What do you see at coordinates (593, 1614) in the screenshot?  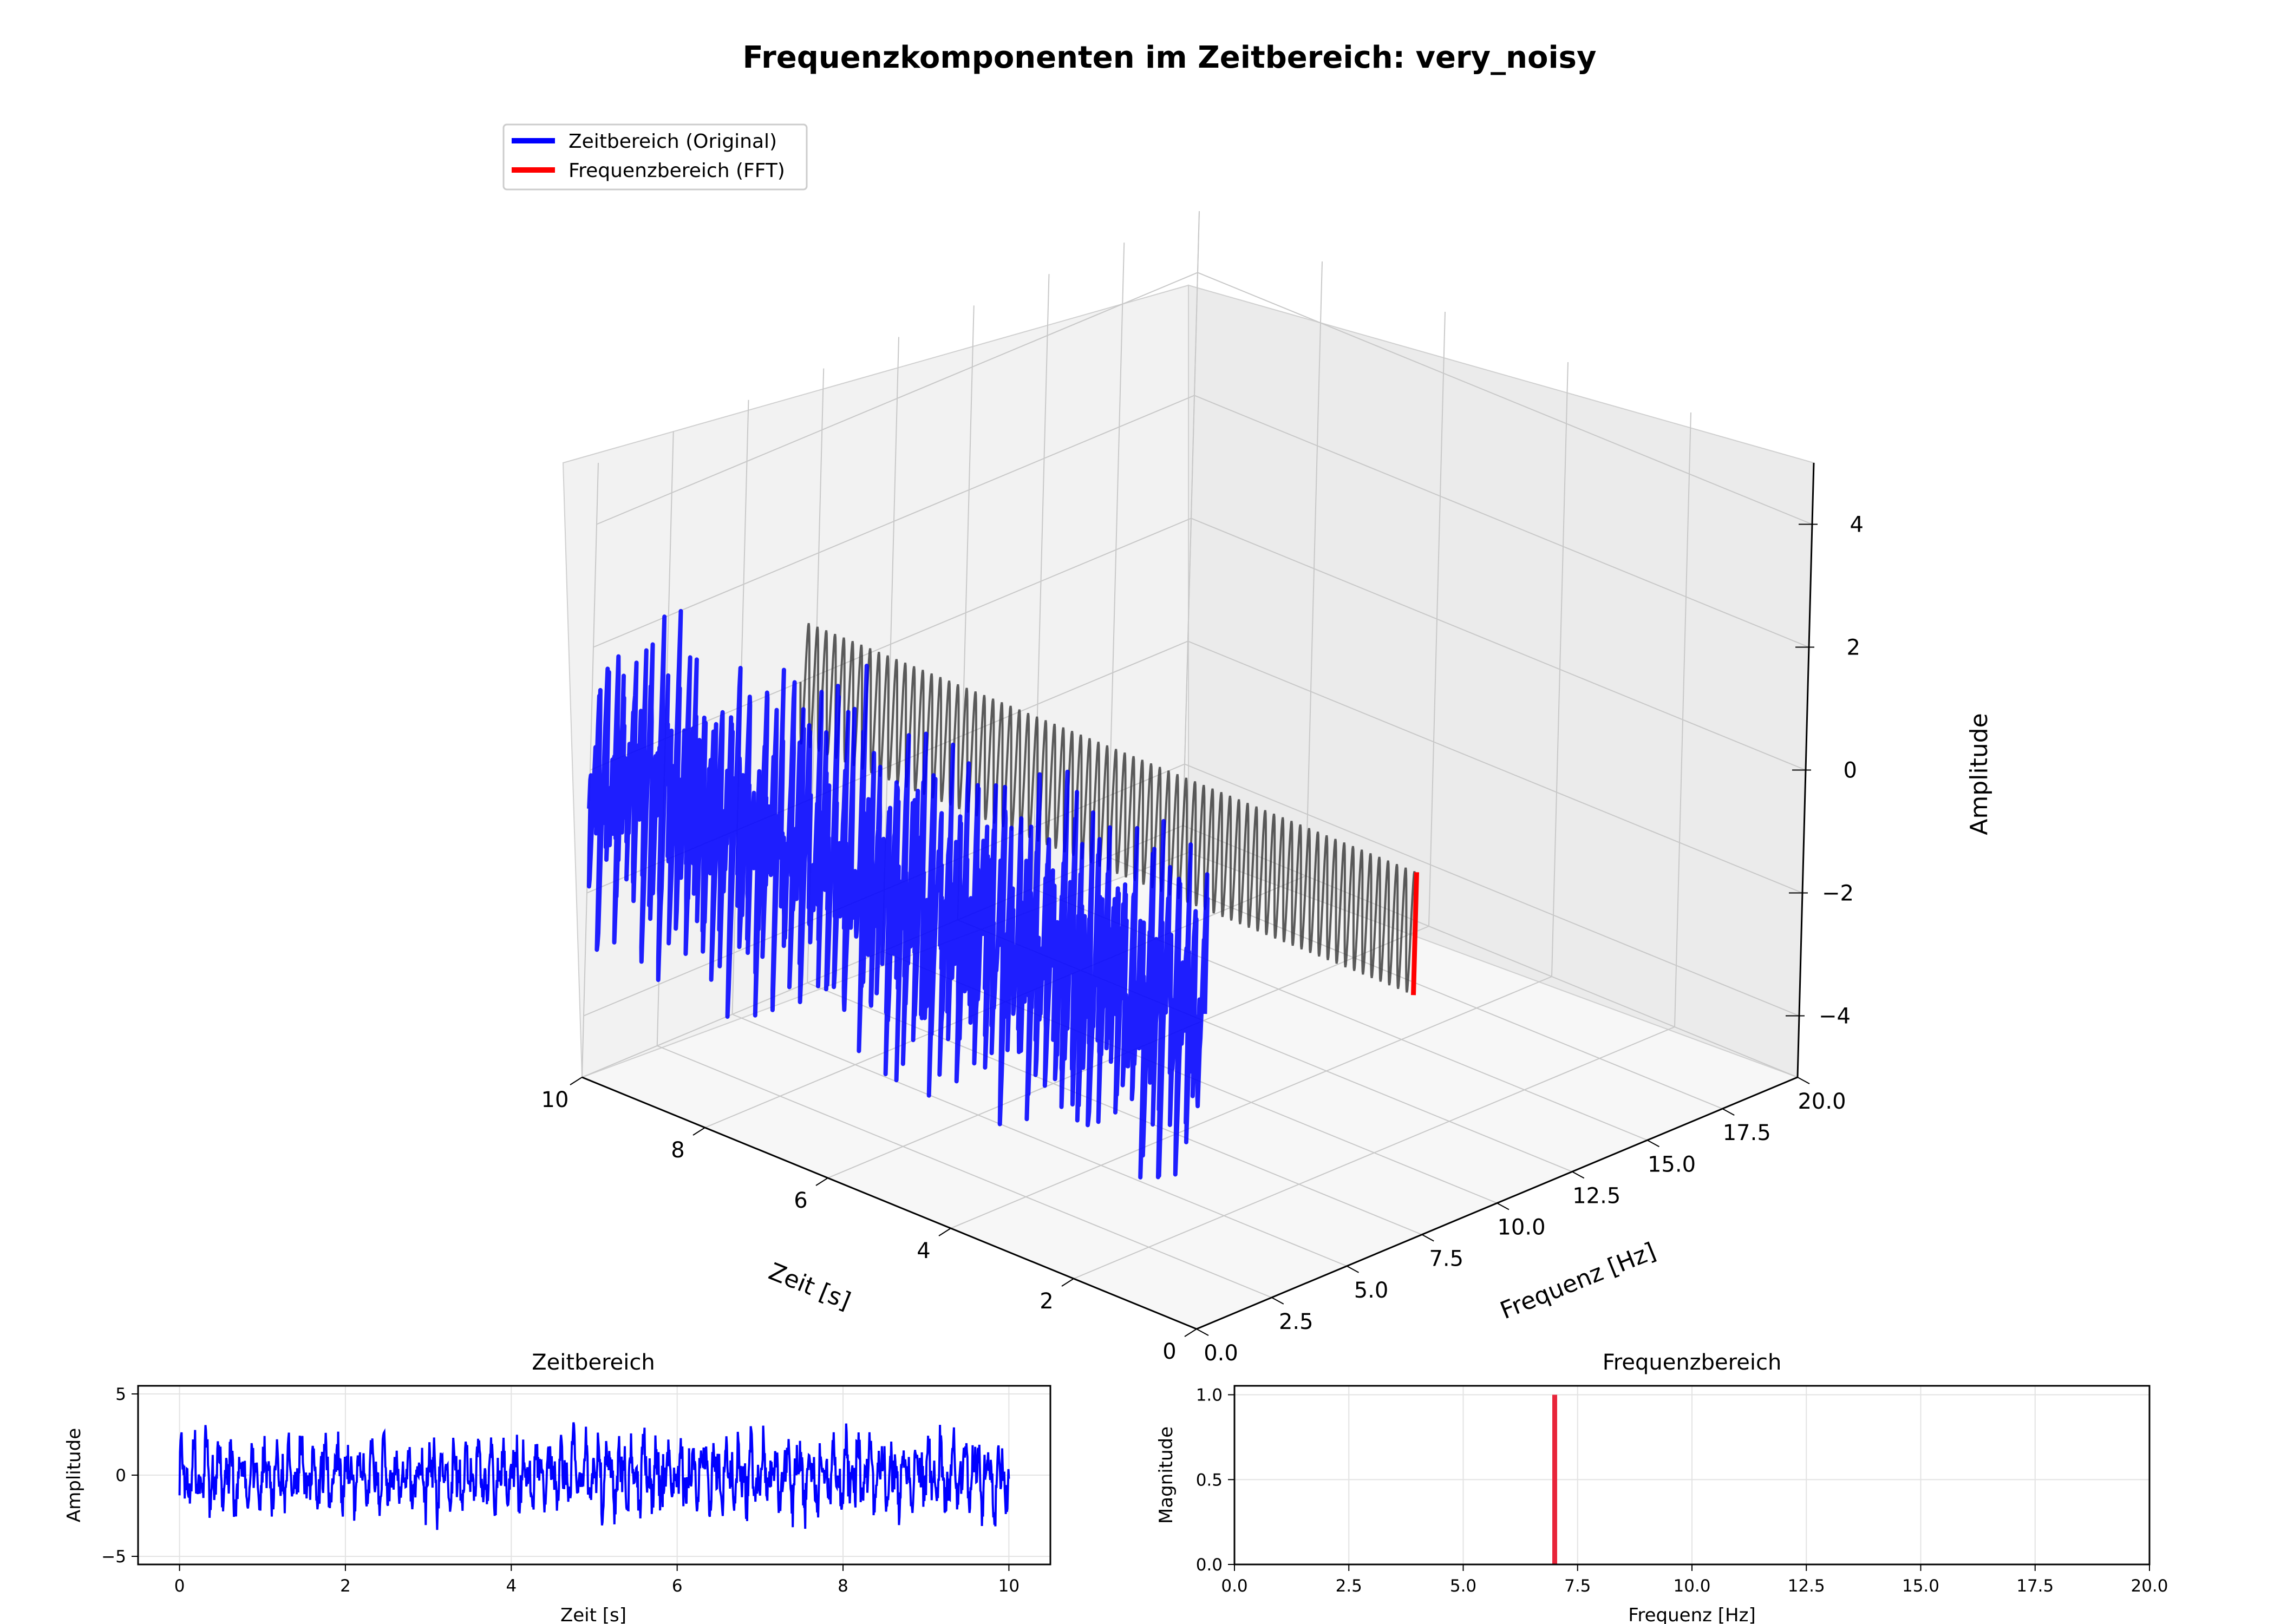 I see `subplot-time-xlabel: Zeit [s]` at bounding box center [593, 1614].